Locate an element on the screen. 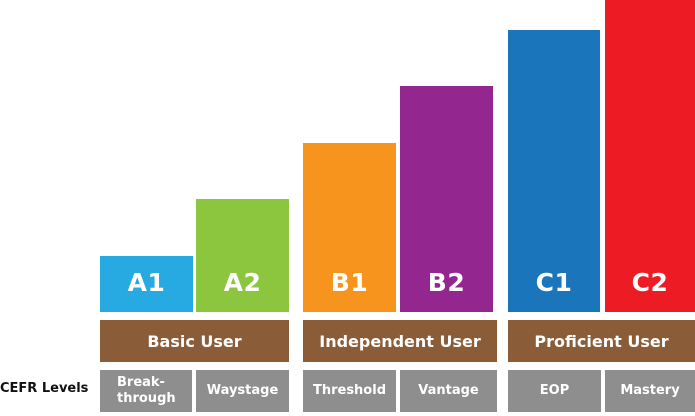 This screenshot has width=695, height=416. sublevel-eop: EOP is located at coordinates (554, 391).